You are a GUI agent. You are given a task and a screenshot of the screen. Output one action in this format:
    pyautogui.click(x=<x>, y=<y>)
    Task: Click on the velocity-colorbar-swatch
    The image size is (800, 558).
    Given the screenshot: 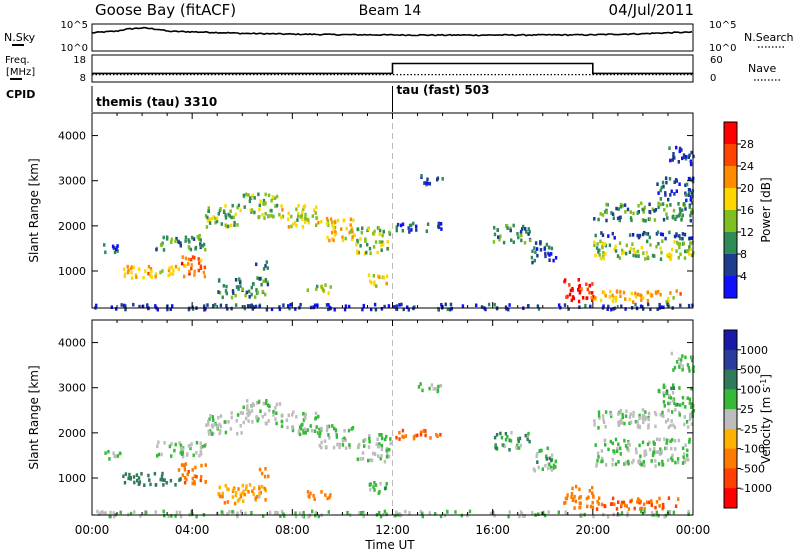 What is the action you would take?
    pyautogui.click(x=730, y=419)
    